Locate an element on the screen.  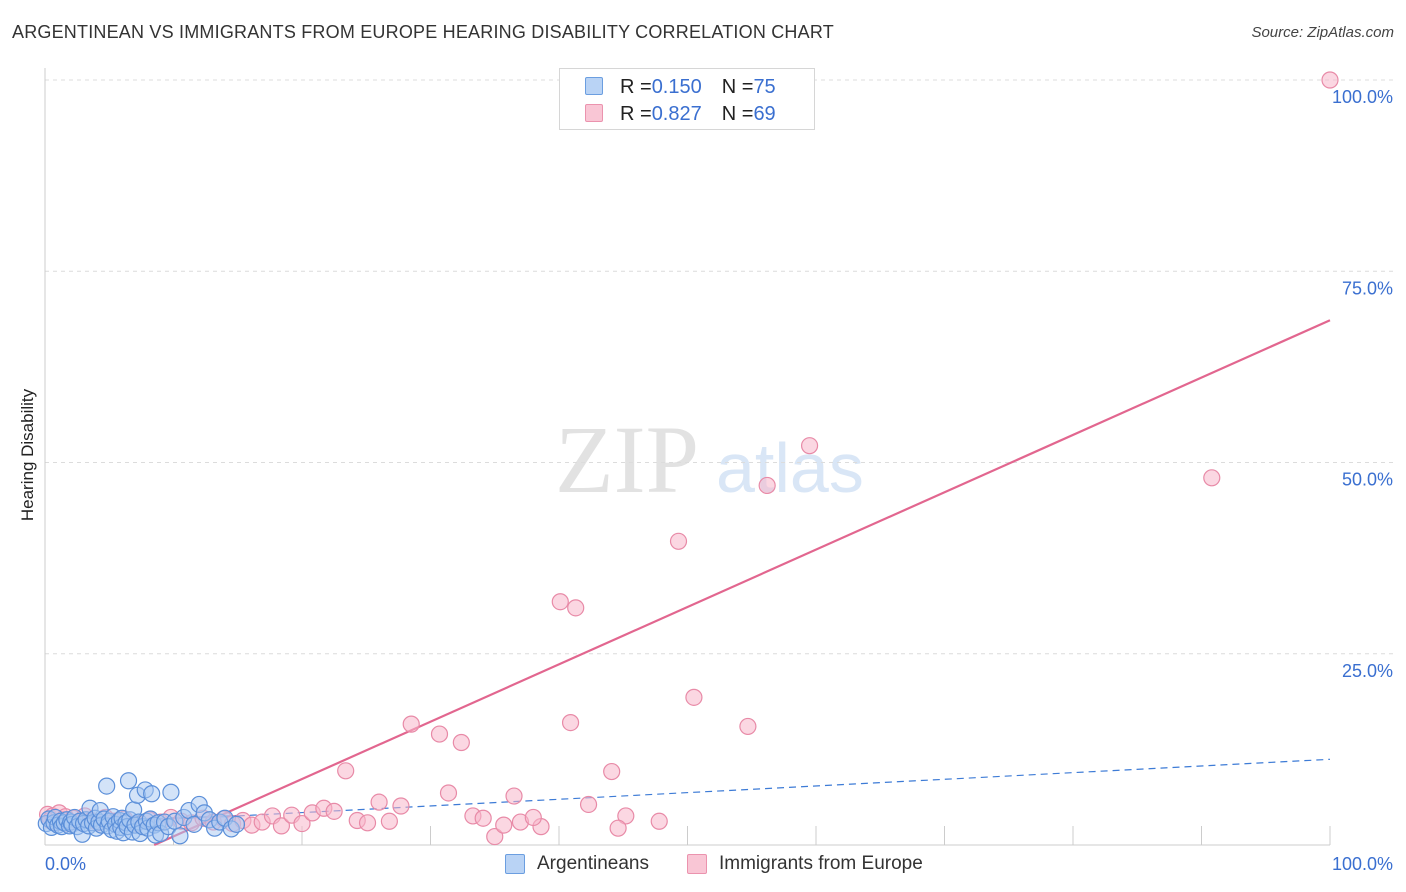
x-tick-label: 0.0% is located at coordinates (65, 864).